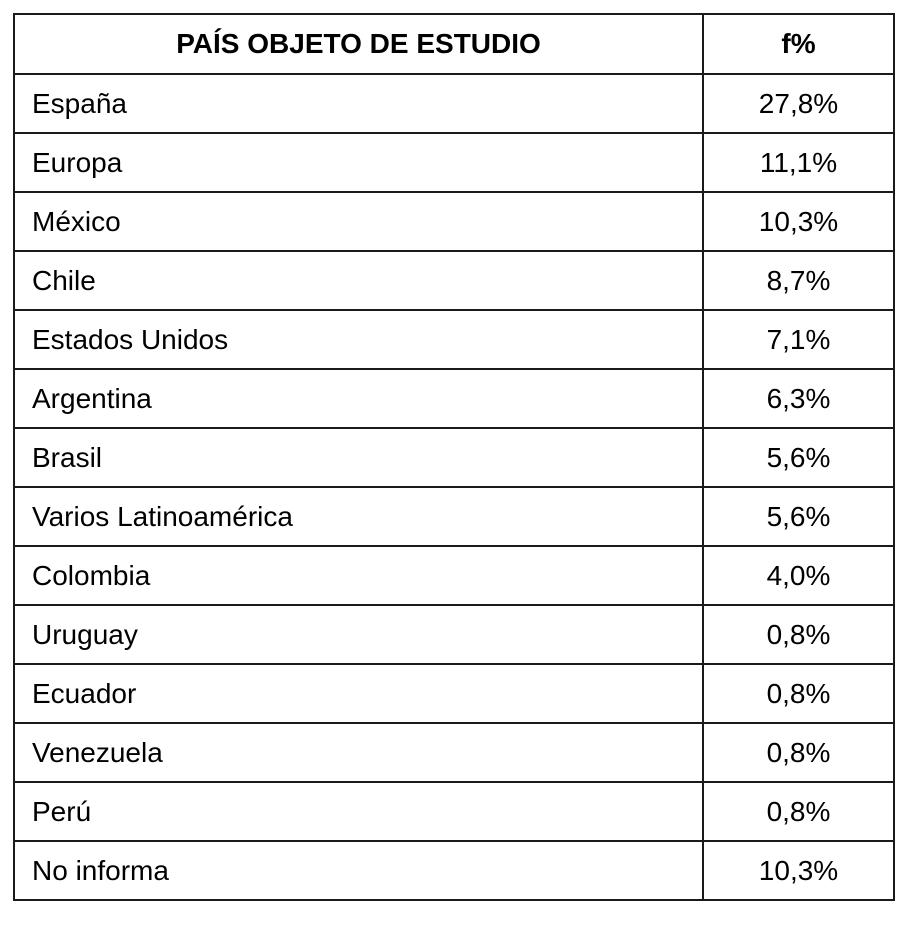 The image size is (906, 941). Describe the element at coordinates (358, 44) in the screenshot. I see `header-country: PAÍS OBJETO DE ESTUDIO` at that location.